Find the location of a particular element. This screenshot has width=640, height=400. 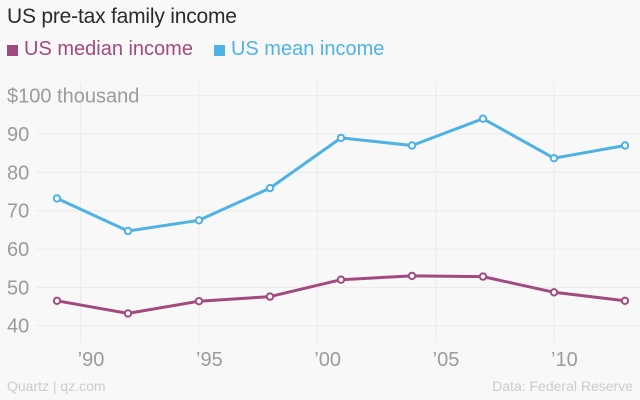

x-axis-tick-label: ’00 is located at coordinates (327, 360).